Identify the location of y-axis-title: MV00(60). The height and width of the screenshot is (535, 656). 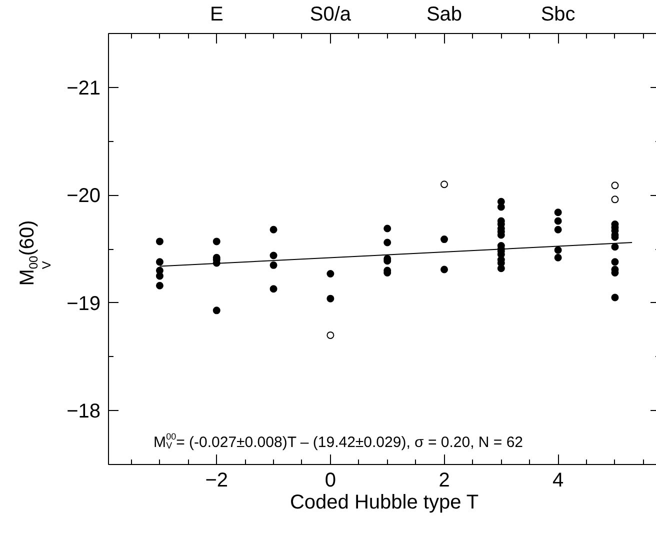
(34, 253).